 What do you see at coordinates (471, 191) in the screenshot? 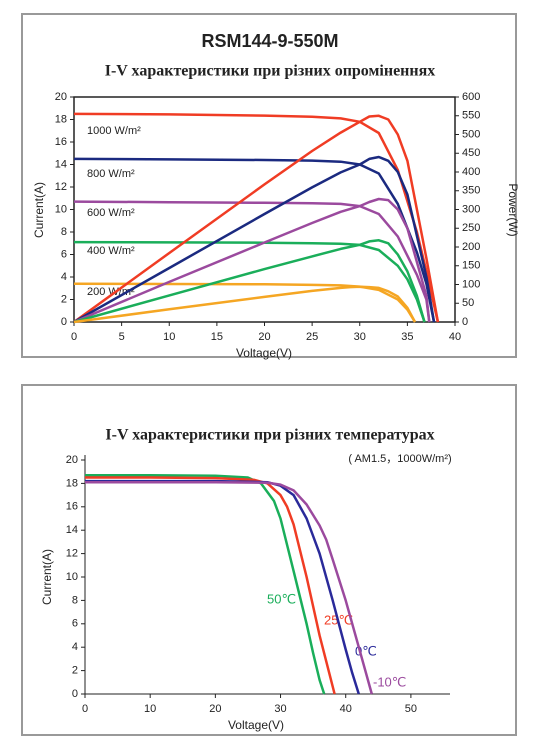
I see `y2-tick-label: 350` at bounding box center [471, 191].